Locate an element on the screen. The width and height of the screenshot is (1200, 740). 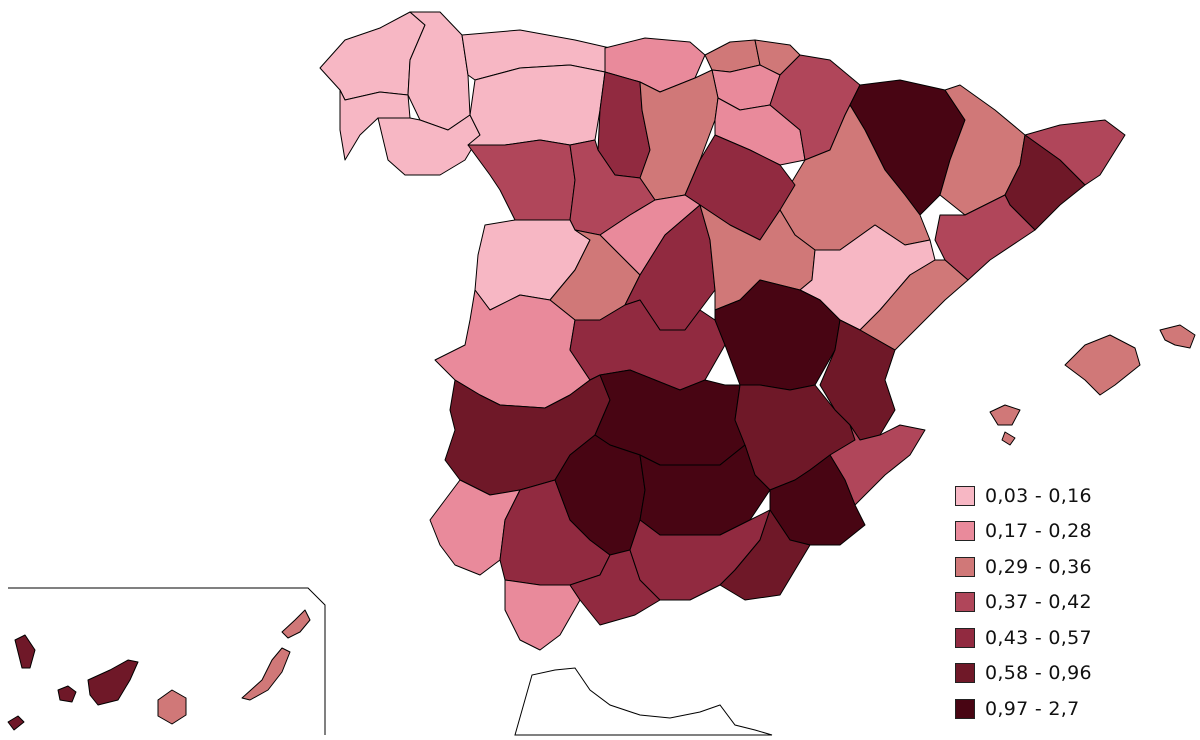
legend-item: 0,03 - 0,16 is located at coordinates (1023, 496).